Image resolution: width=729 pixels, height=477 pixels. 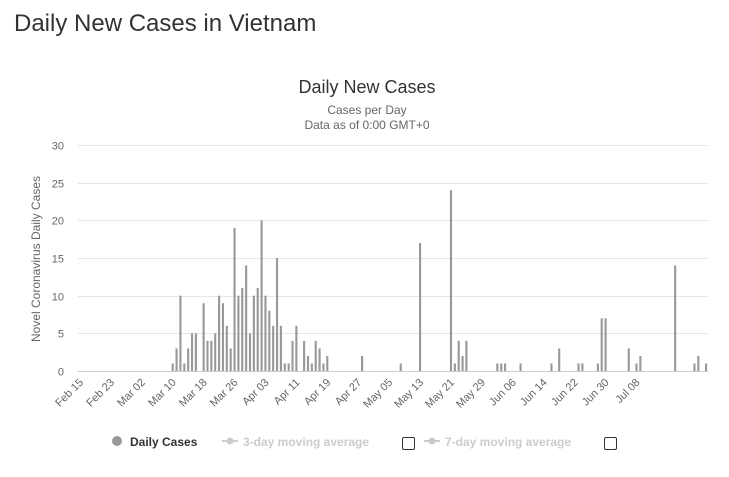 I want to click on legend-item-daily-cases: Daily Cases, so click(x=164, y=442).